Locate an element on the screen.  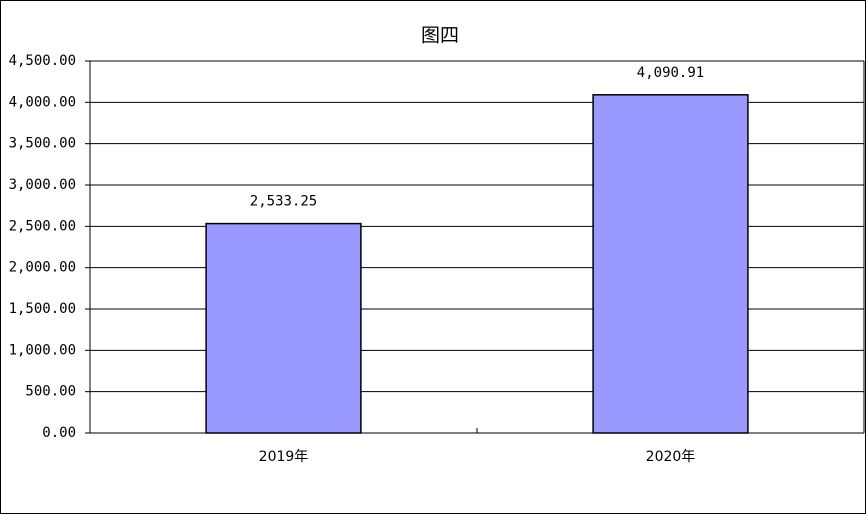
y-tick-label: 2,000.00 is located at coordinates (42, 268).